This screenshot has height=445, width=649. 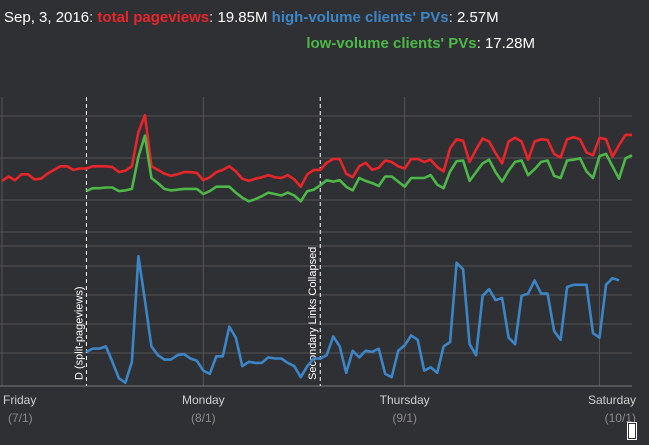 What do you see at coordinates (391, 43) in the screenshot?
I see `legend-low-label: low-volume clients' PVs` at bounding box center [391, 43].